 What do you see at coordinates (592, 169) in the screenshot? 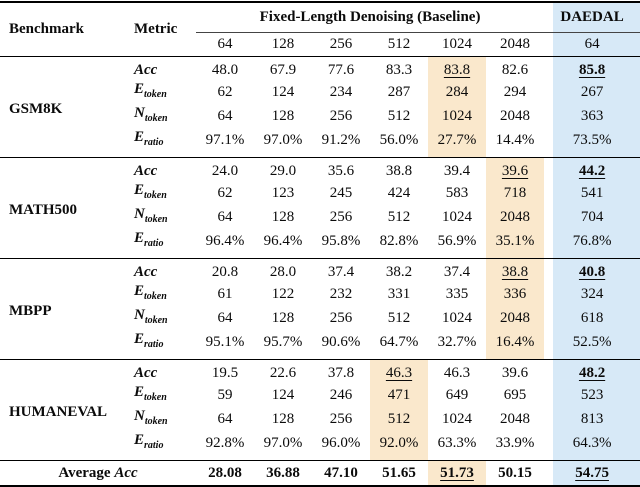
I see `daedal-value-cell: 44.2` at bounding box center [592, 169].